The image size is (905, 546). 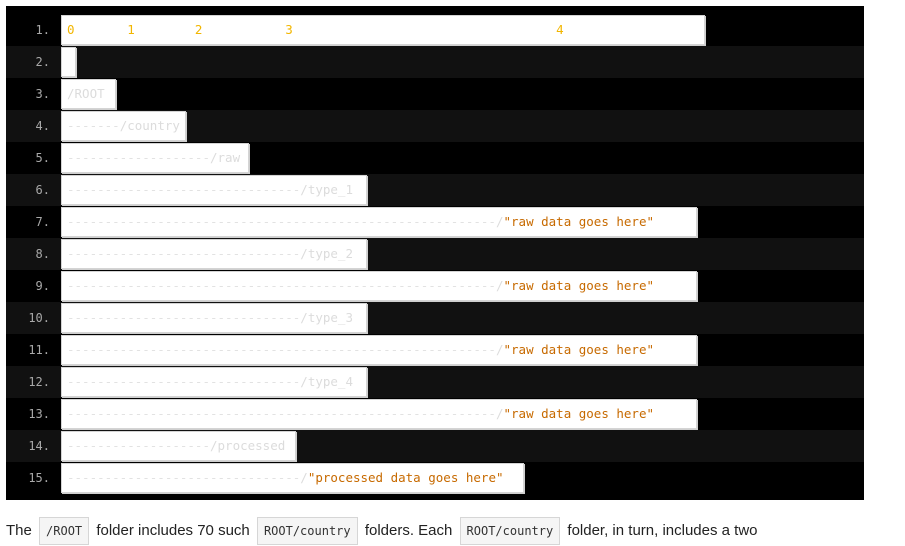 What do you see at coordinates (68, 62) in the screenshot?
I see `code-line-content` at bounding box center [68, 62].